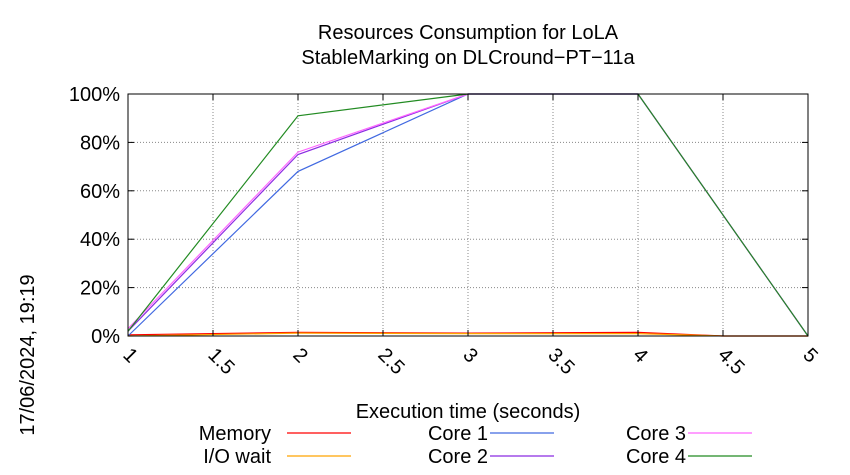  I want to click on x-tick-label: 4, so click(639, 355).